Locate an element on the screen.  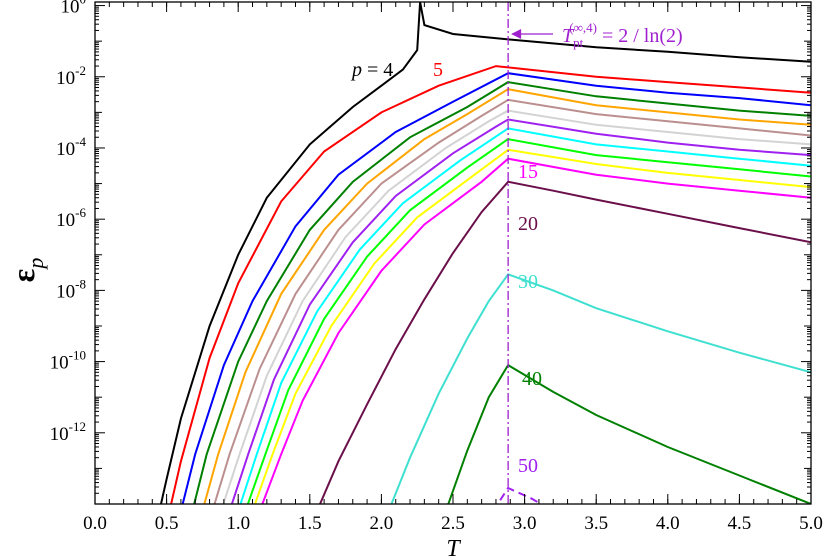
x-tick-label: 1.0 is located at coordinates (238, 523).